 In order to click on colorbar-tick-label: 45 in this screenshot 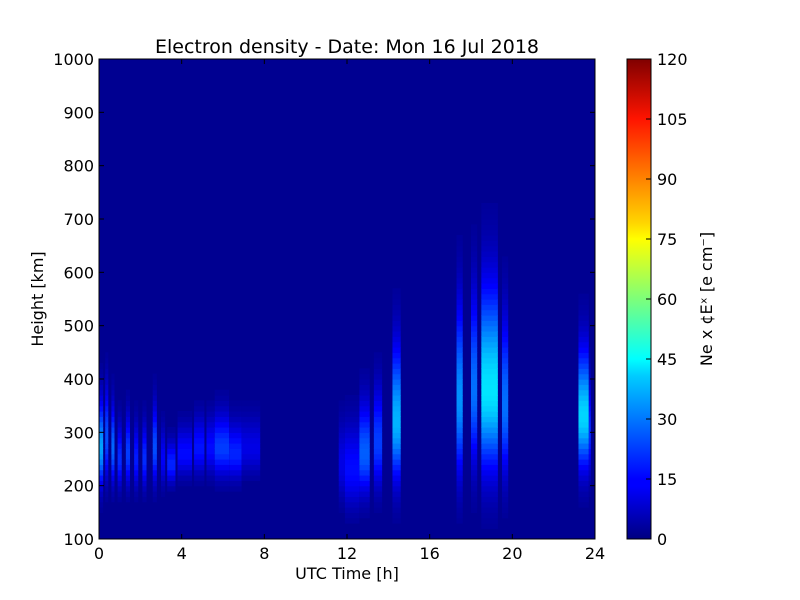, I will do `click(667, 359)`.